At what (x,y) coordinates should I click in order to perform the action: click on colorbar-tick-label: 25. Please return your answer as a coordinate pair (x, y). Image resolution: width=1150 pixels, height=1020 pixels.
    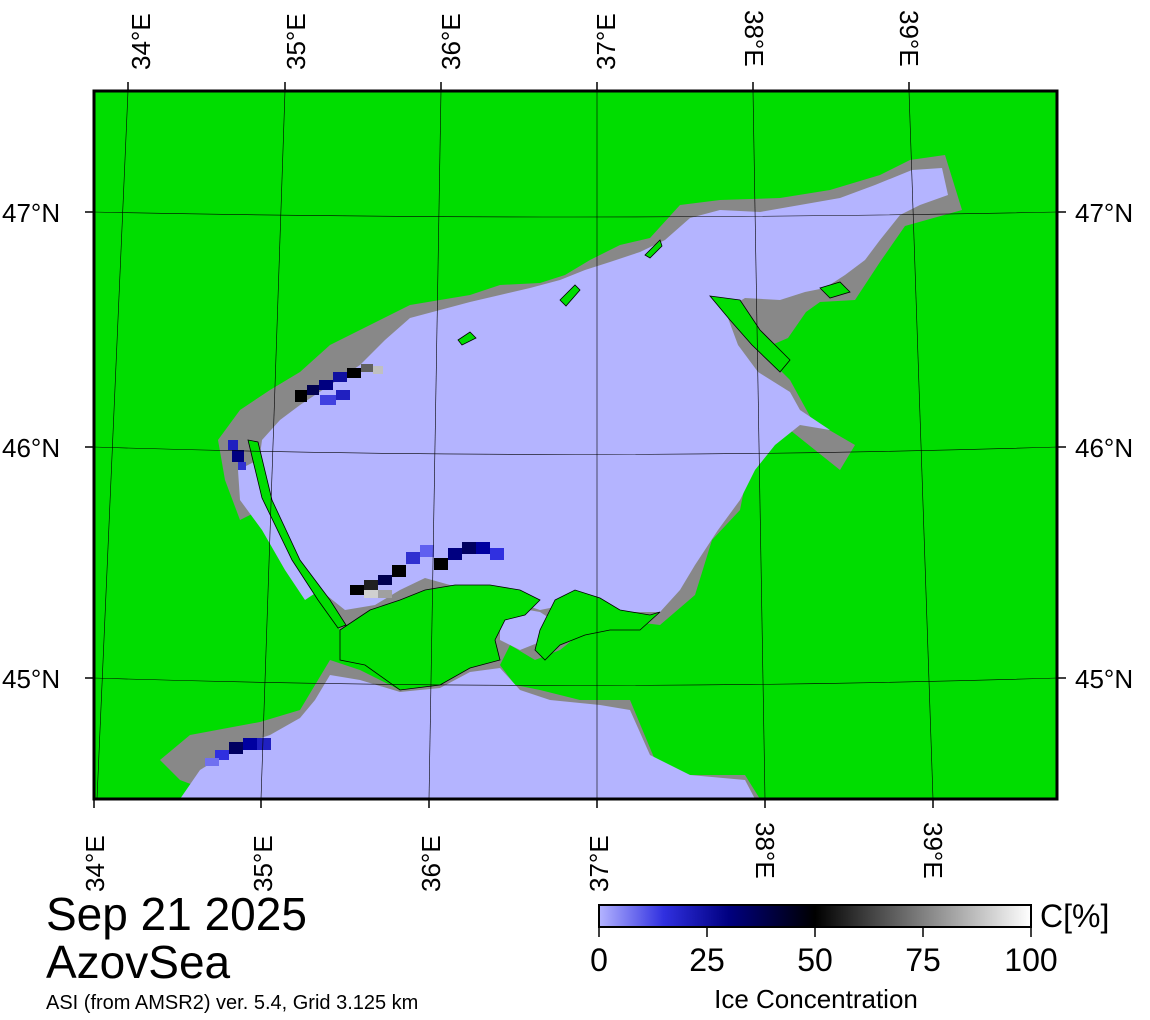
    Looking at the image, I should click on (707, 960).